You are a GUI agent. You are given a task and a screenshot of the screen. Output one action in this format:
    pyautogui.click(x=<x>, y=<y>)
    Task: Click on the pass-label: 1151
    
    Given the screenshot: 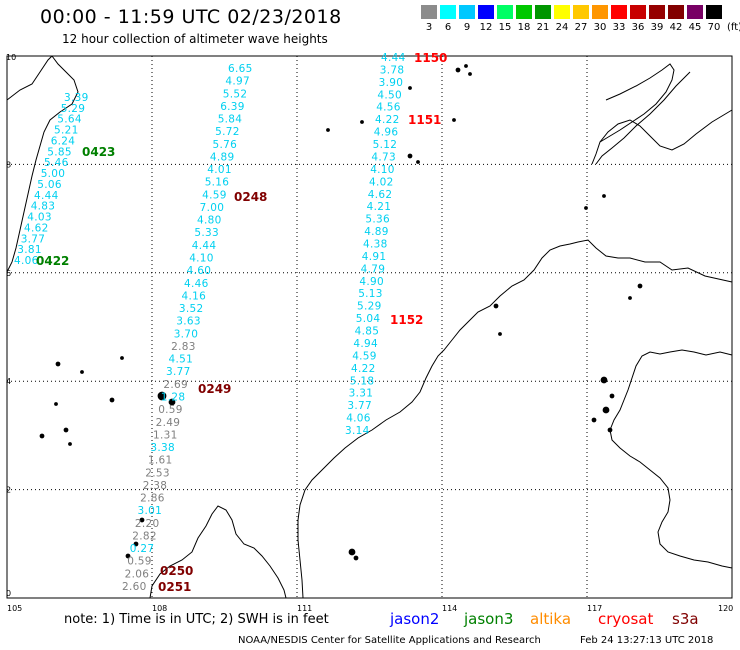 What is the action you would take?
    pyautogui.click(x=424, y=120)
    